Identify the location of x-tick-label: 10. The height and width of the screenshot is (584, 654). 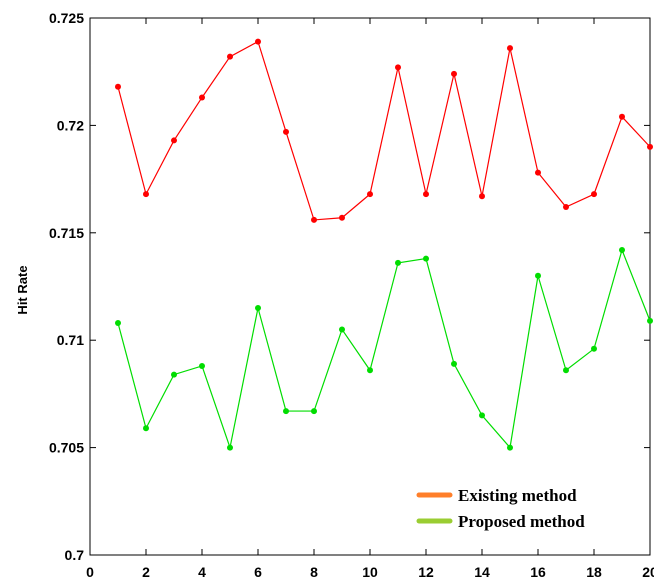
(370, 572).